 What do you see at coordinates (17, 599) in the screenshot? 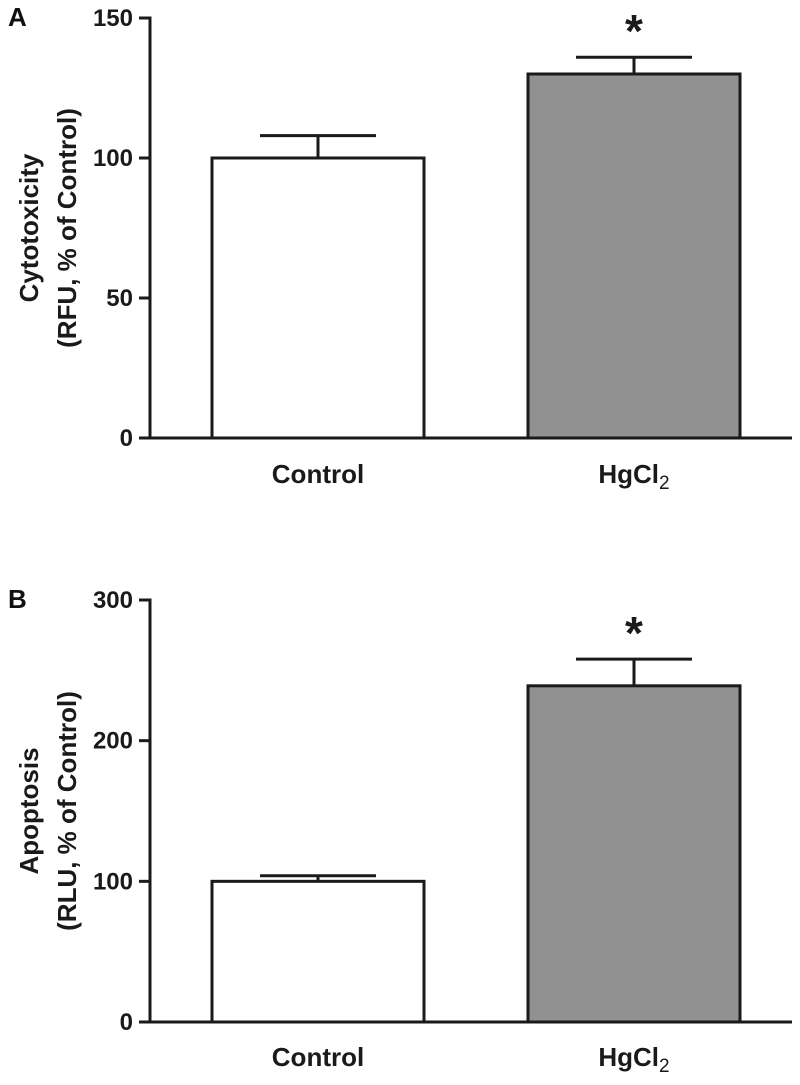
I see `panel-label-b: B` at bounding box center [17, 599].